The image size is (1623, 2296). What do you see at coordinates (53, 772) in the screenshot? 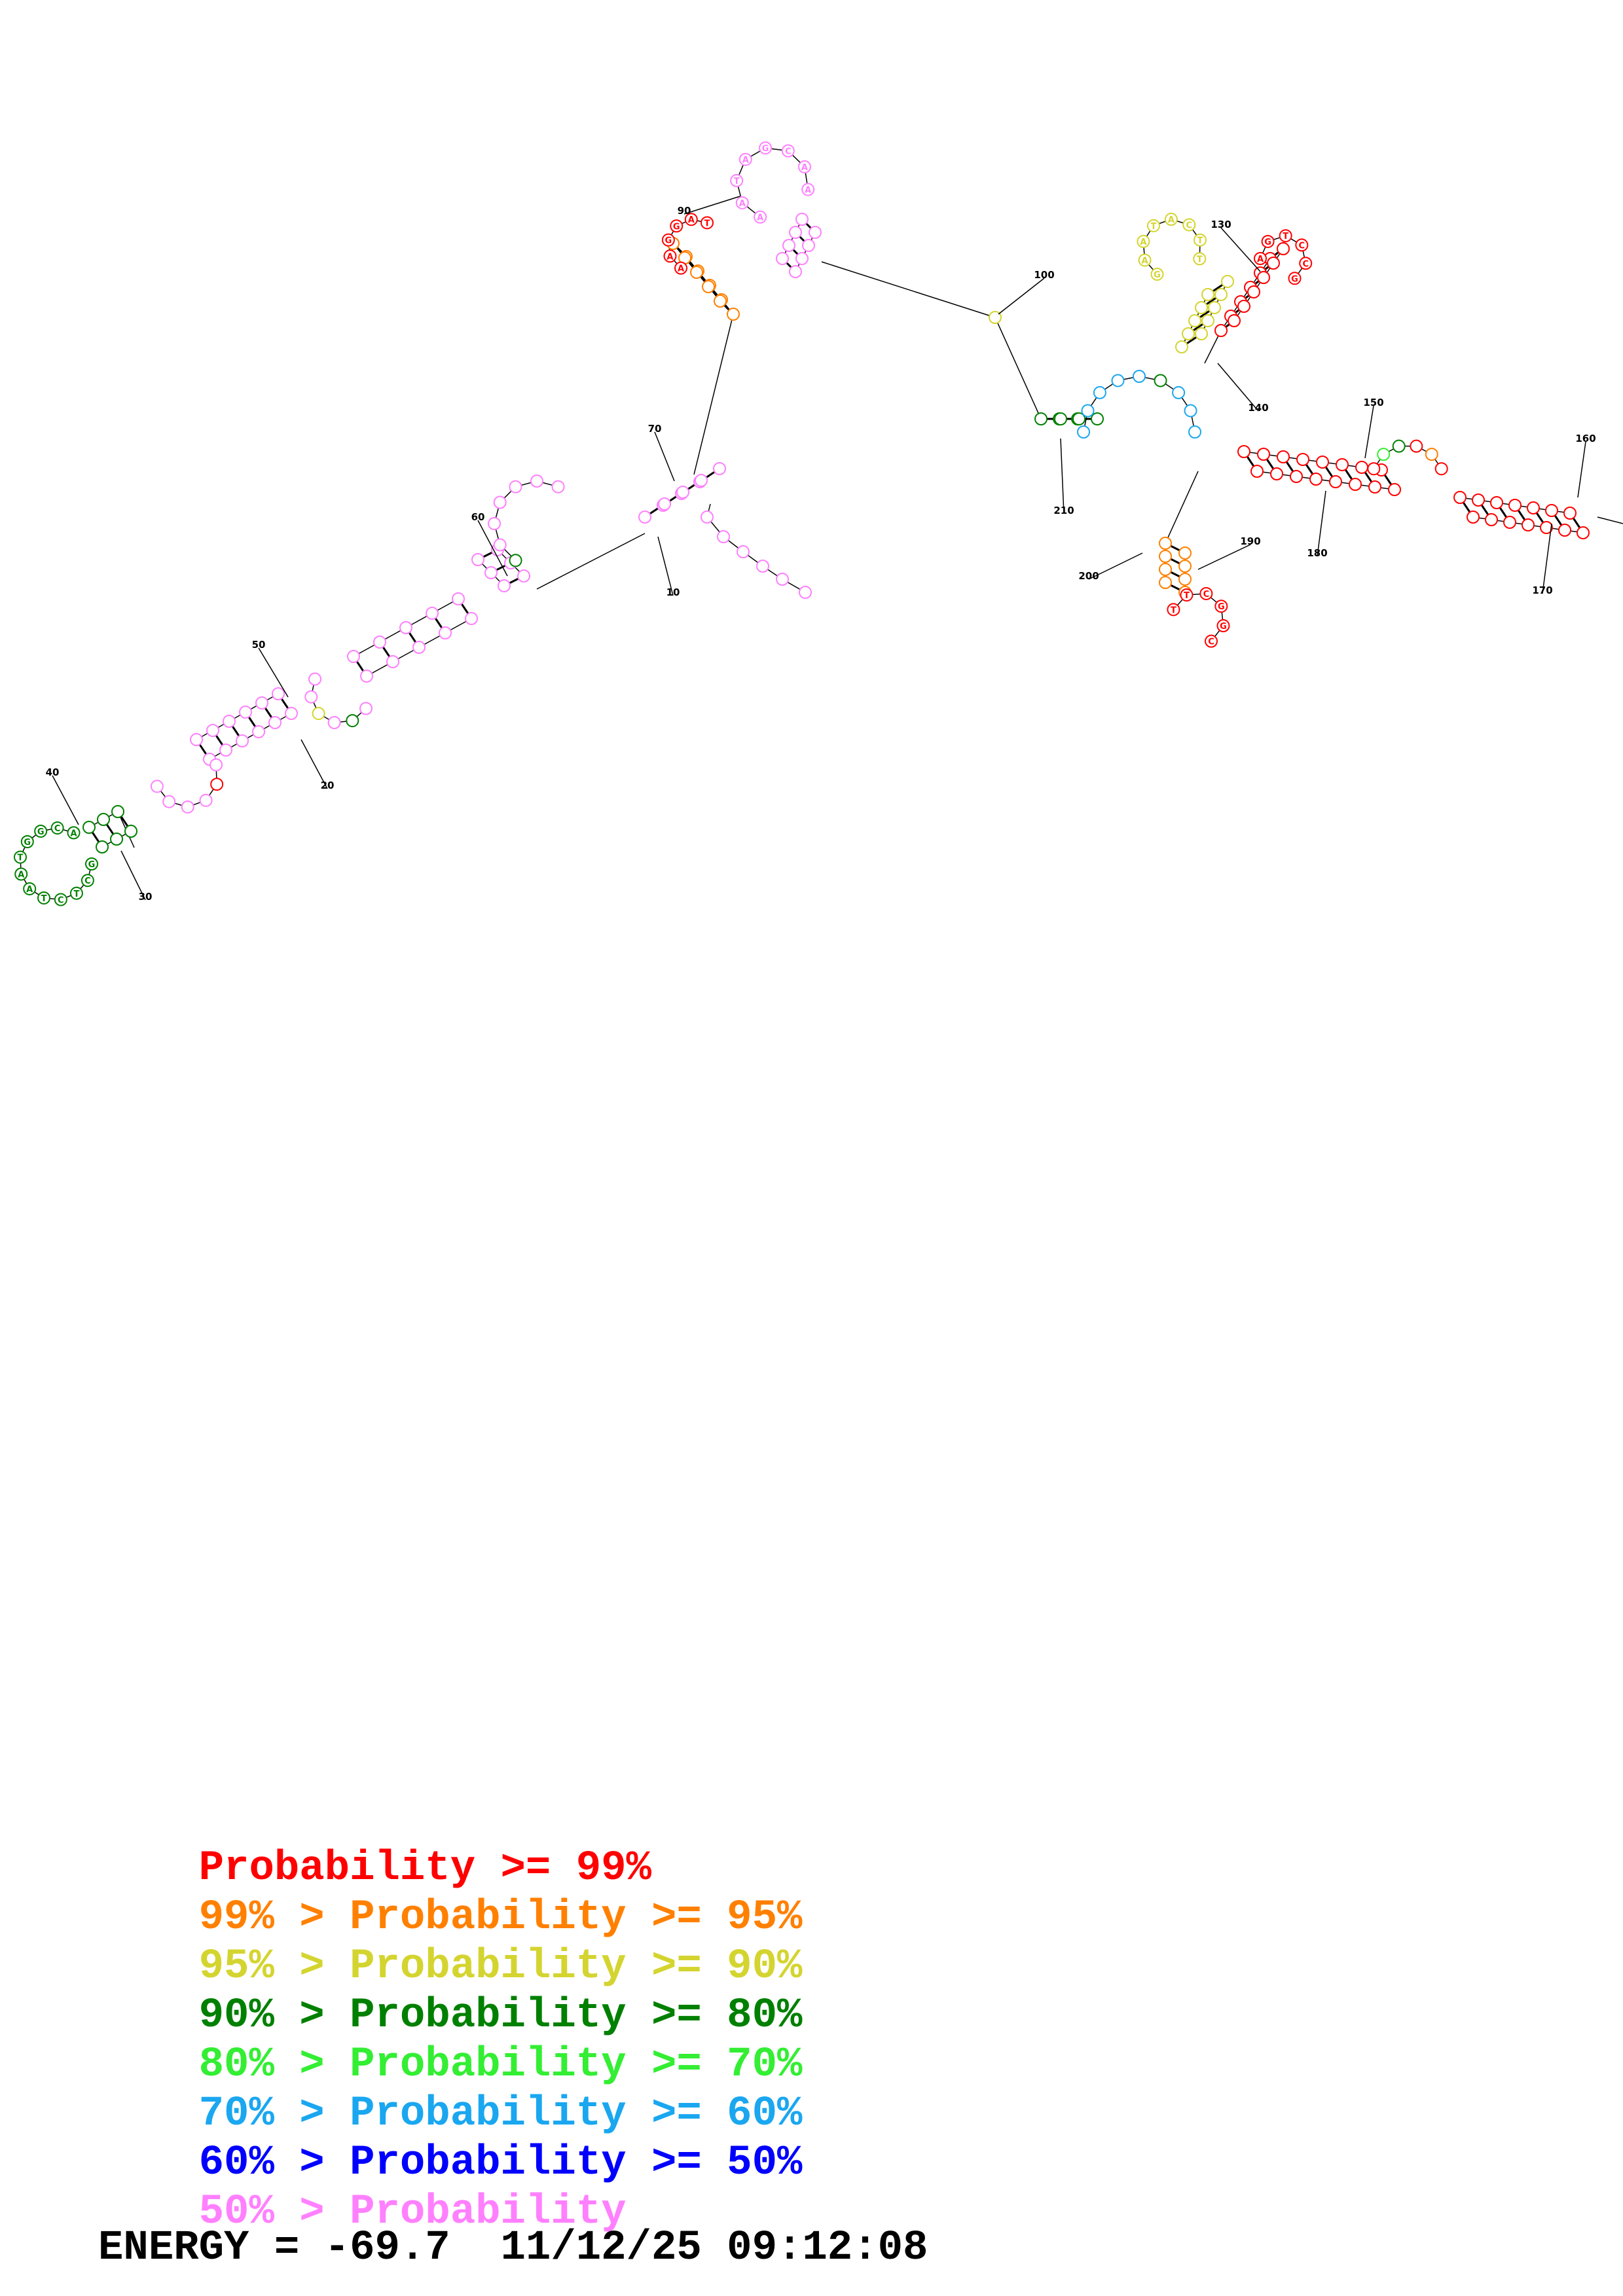
I see `position-label: 40` at bounding box center [53, 772].